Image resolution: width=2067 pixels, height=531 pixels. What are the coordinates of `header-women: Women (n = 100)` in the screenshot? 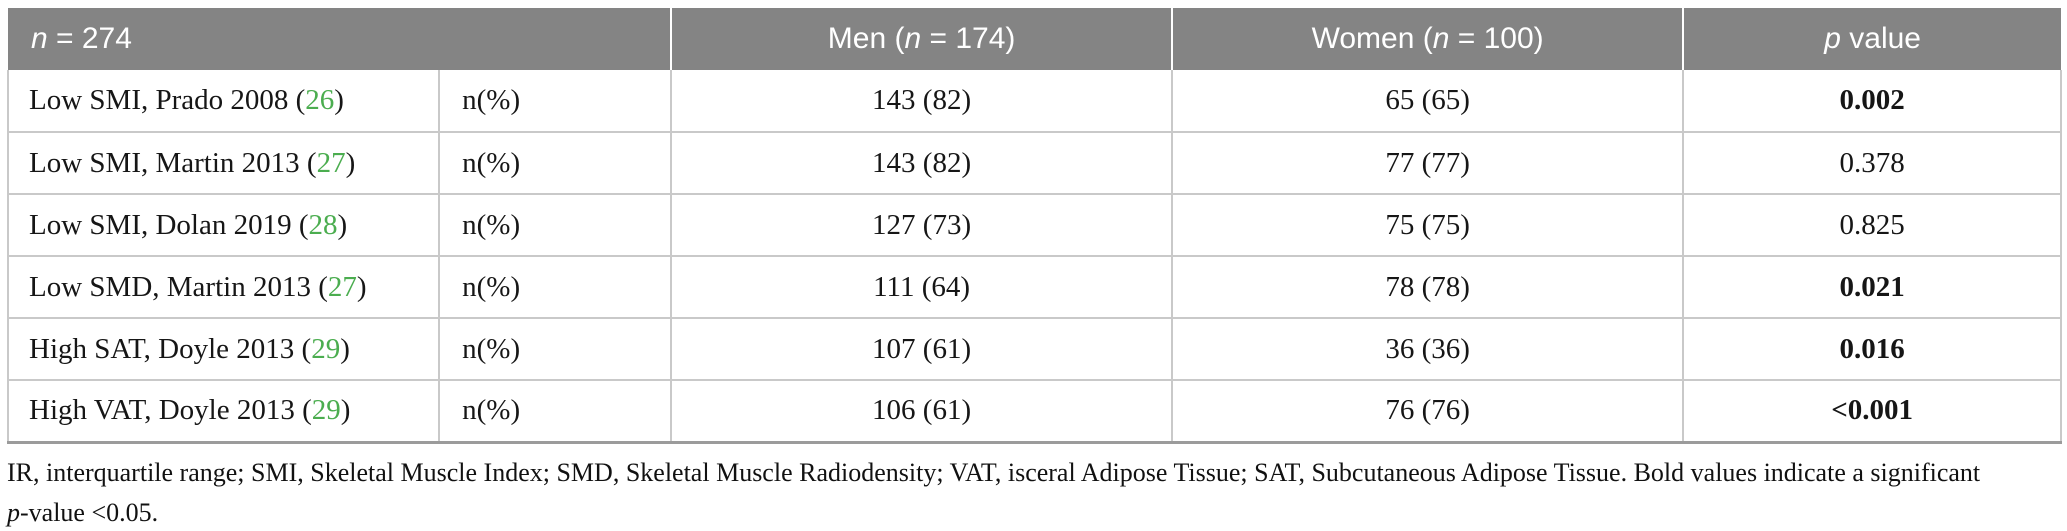 It's located at (1427, 39).